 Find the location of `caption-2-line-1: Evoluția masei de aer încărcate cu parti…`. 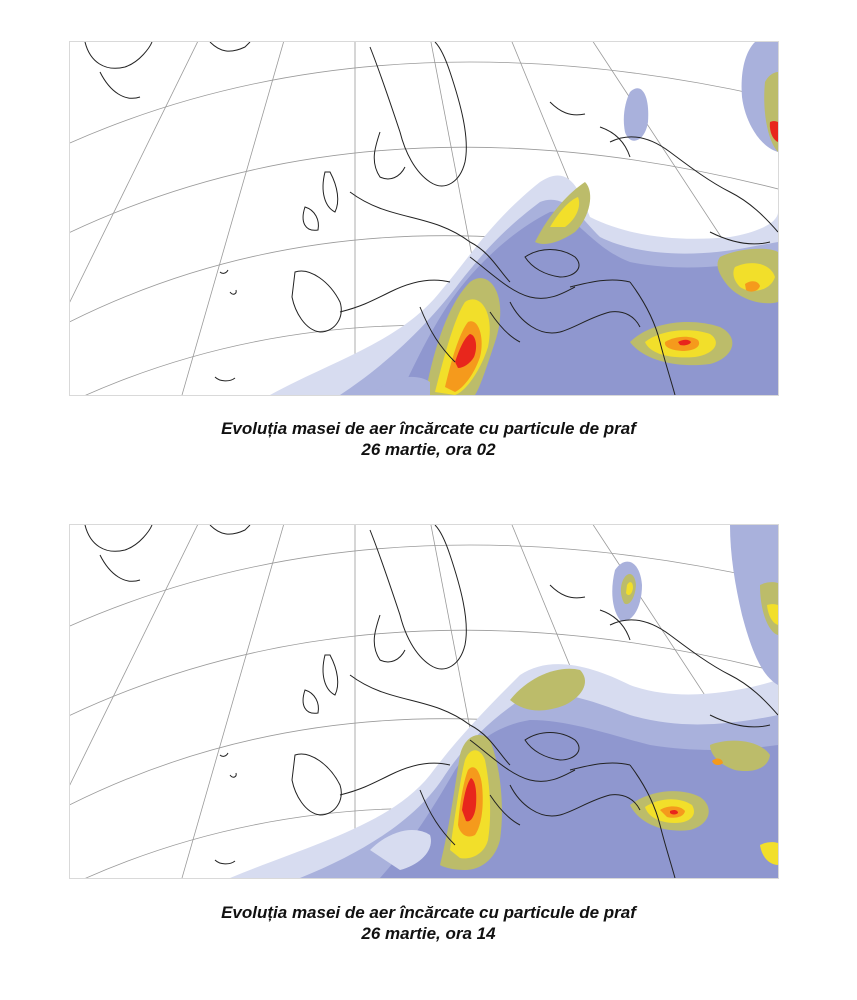

caption-2-line-1: Evoluția masei de aer încărcate cu parti… is located at coordinates (428, 912).